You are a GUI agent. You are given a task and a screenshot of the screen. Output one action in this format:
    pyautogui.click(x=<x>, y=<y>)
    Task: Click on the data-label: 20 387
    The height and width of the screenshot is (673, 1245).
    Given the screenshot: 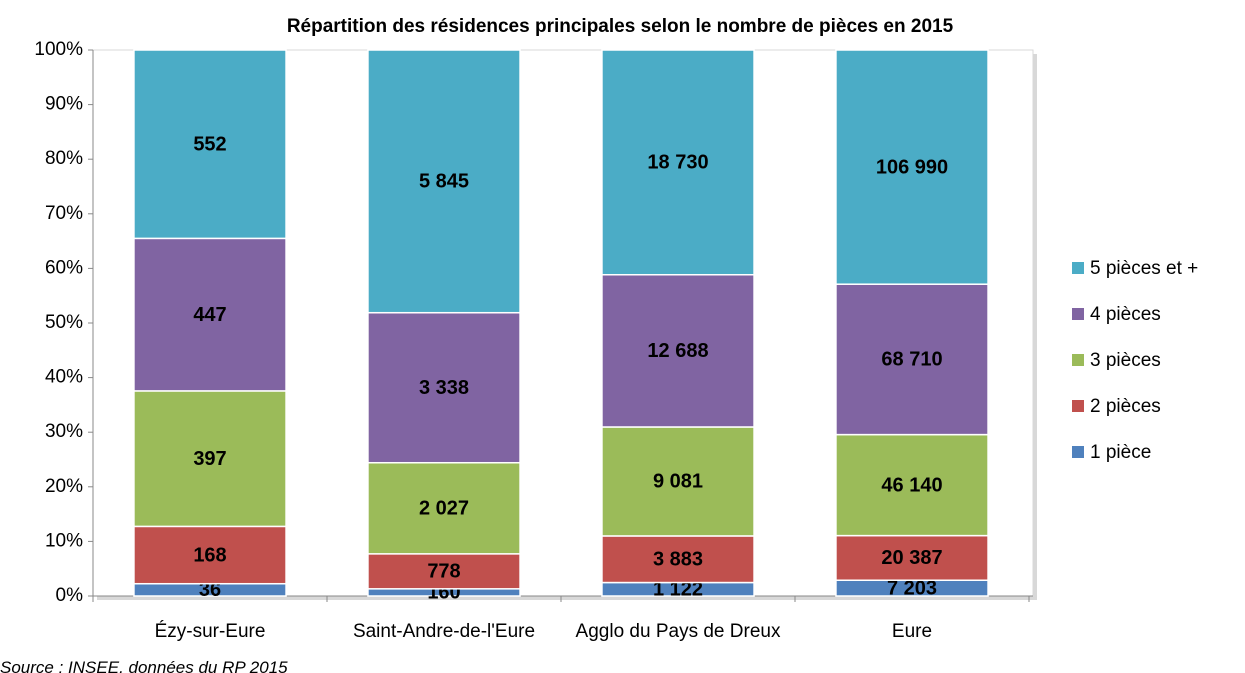 What is the action you would take?
    pyautogui.click(x=911, y=558)
    